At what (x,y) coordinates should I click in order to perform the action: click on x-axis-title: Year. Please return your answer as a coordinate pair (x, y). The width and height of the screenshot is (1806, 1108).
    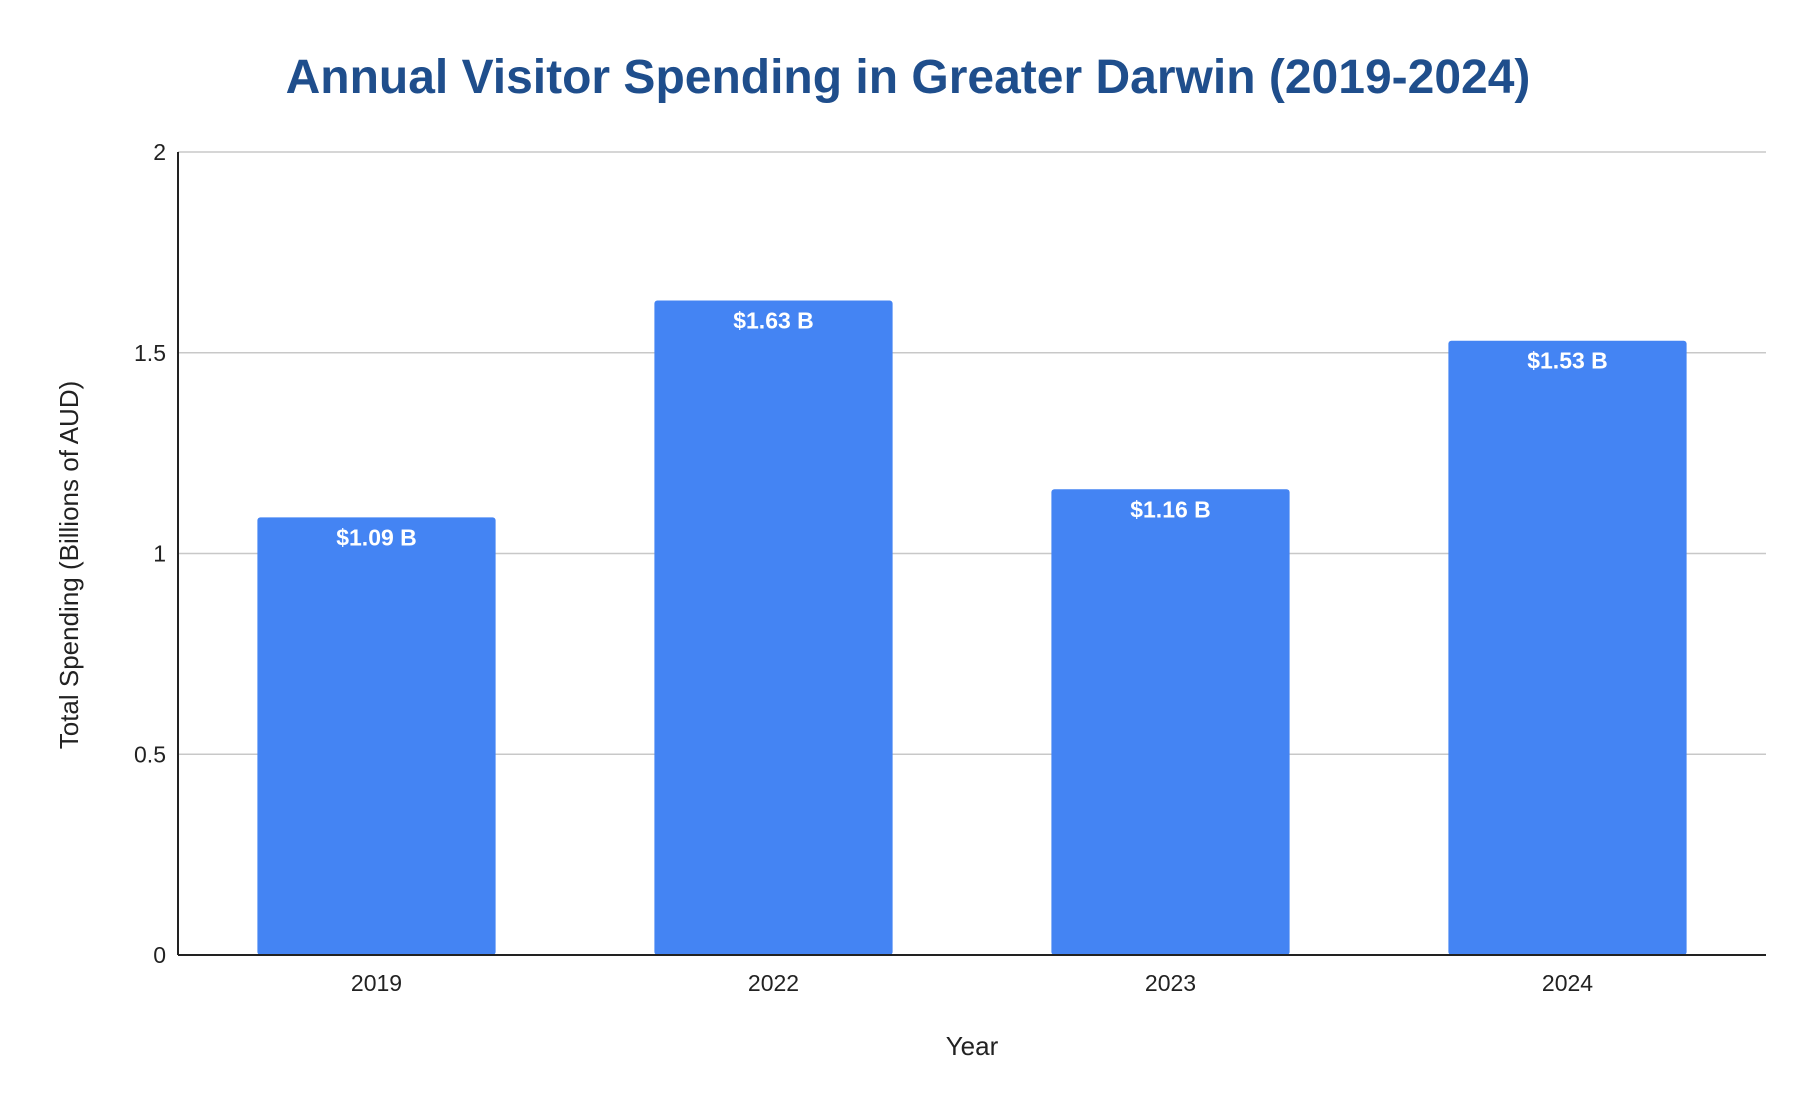
    Looking at the image, I should click on (972, 1046).